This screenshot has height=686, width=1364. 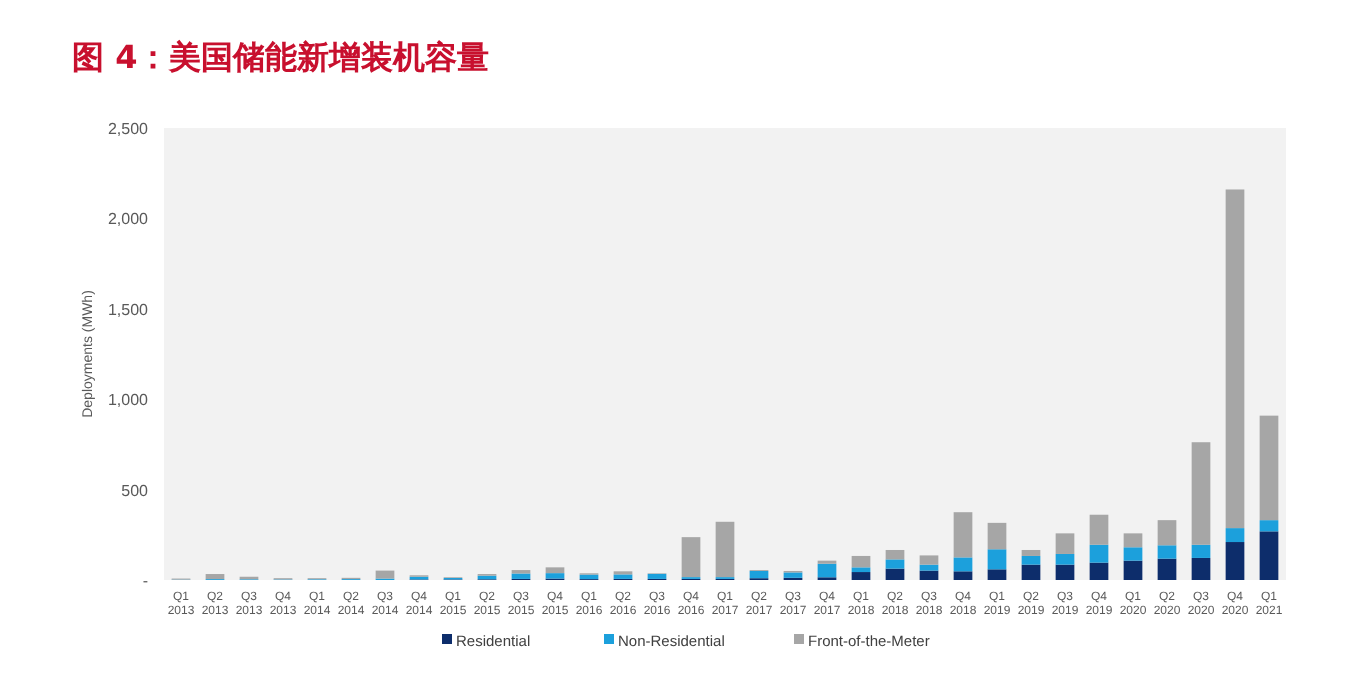 What do you see at coordinates (128, 219) in the screenshot?
I see `y-tick-label: 2,000` at bounding box center [128, 219].